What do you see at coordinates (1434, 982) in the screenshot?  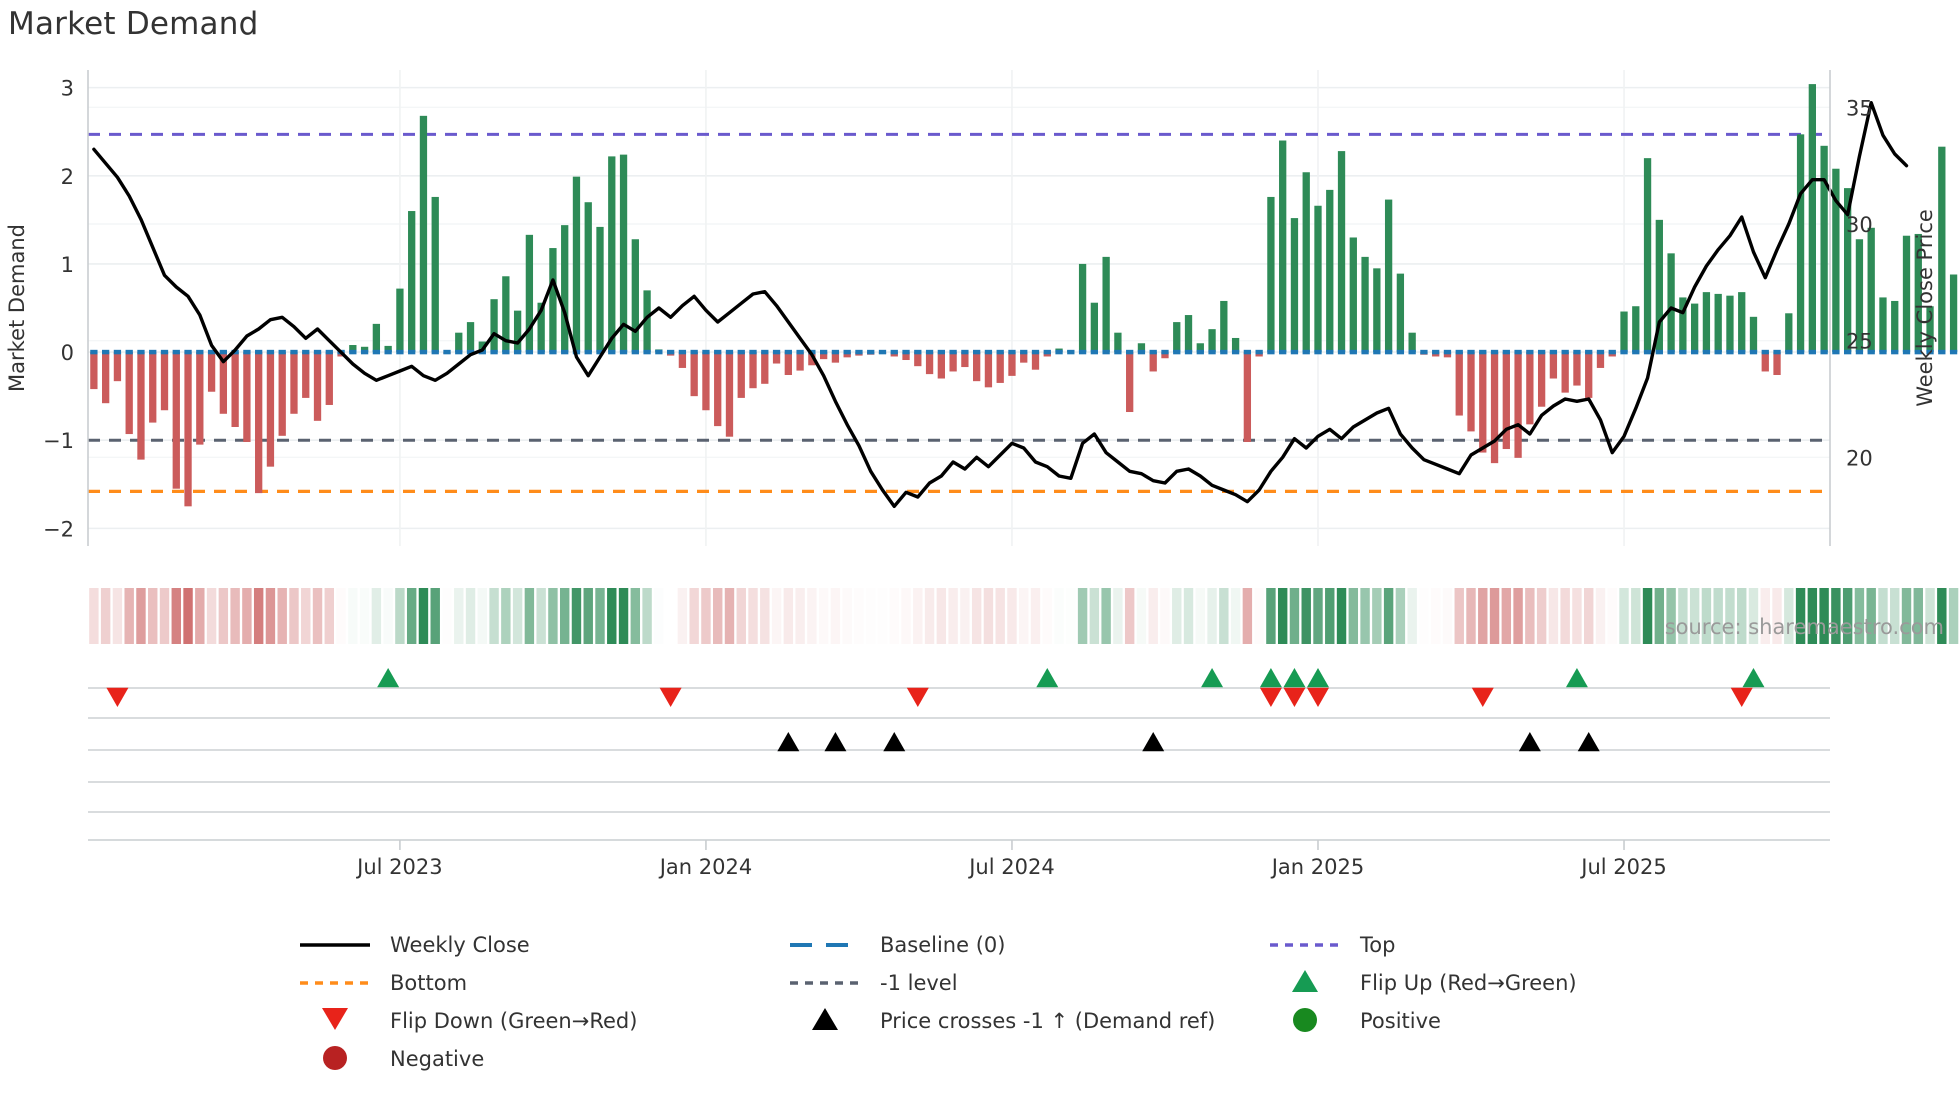 I see `legend-item: Flip Up (Red→Green)` at bounding box center [1434, 982].